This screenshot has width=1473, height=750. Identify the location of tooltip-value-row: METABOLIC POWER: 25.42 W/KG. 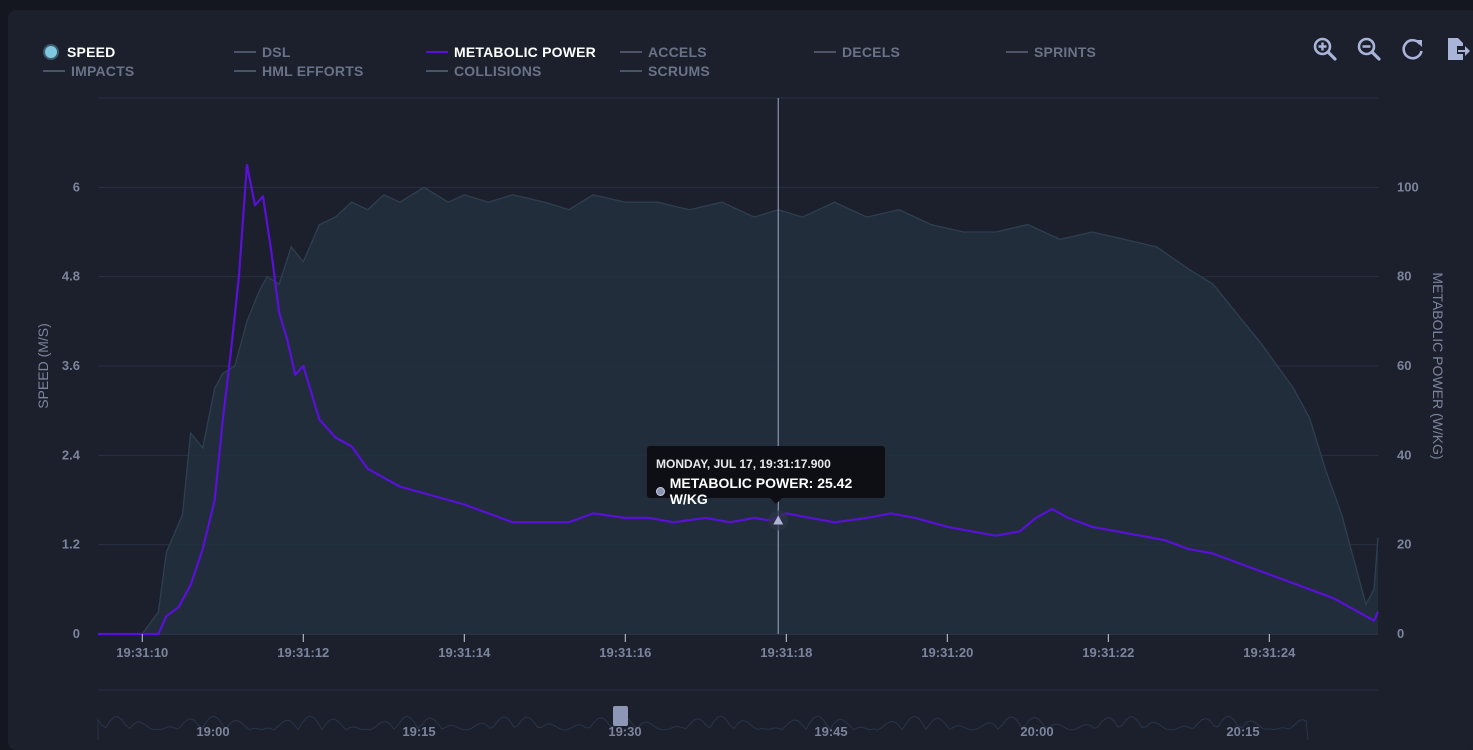
(770, 491).